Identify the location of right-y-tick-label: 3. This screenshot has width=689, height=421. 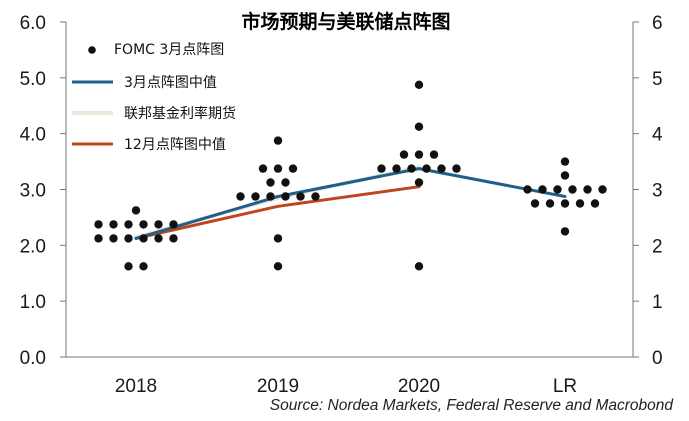
(657, 191).